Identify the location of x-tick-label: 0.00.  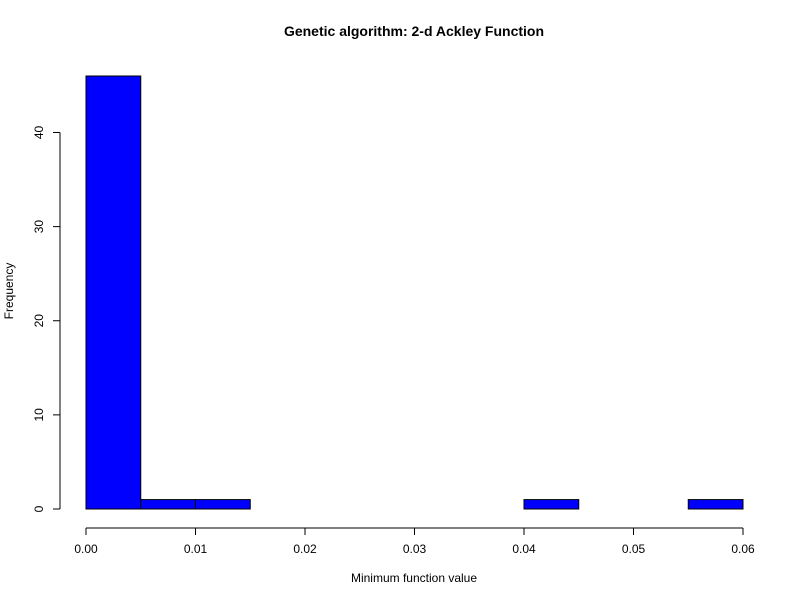
(86, 549).